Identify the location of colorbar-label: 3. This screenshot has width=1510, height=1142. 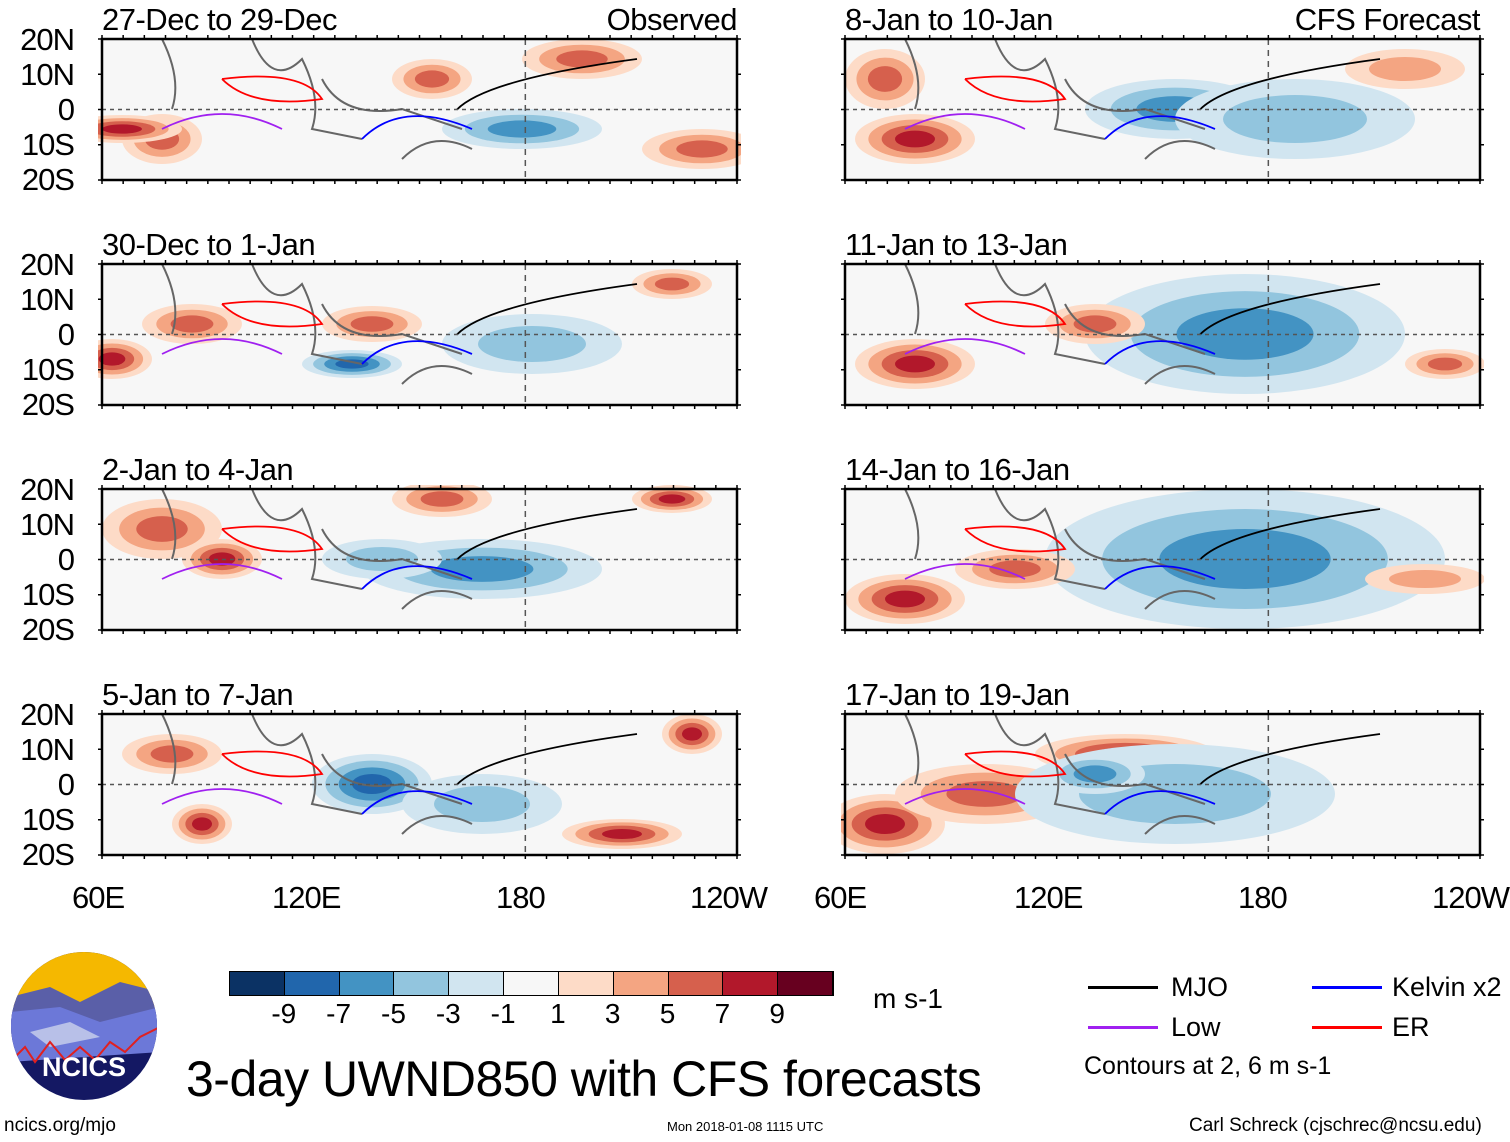
(612, 1013).